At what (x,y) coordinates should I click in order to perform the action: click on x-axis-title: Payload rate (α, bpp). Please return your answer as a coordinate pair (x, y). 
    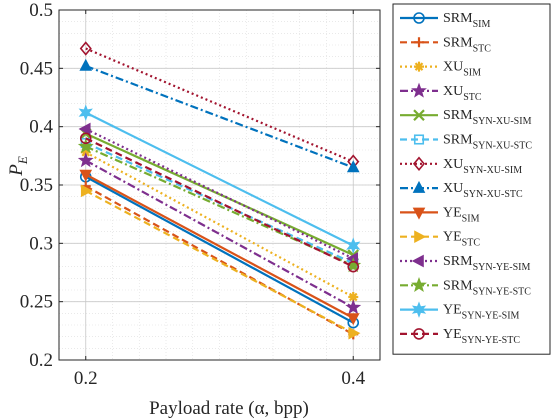
    Looking at the image, I should click on (229, 408).